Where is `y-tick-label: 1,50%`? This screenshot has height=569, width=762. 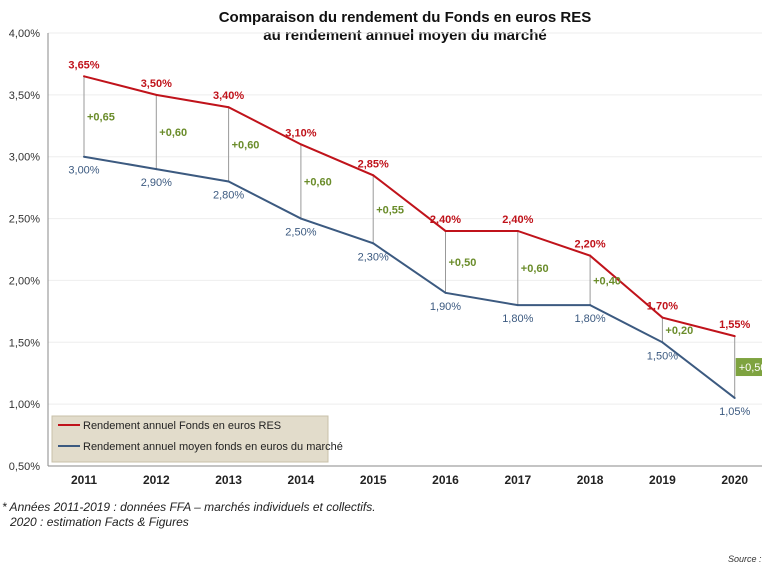
y-tick-label: 1,50% is located at coordinates (24, 343).